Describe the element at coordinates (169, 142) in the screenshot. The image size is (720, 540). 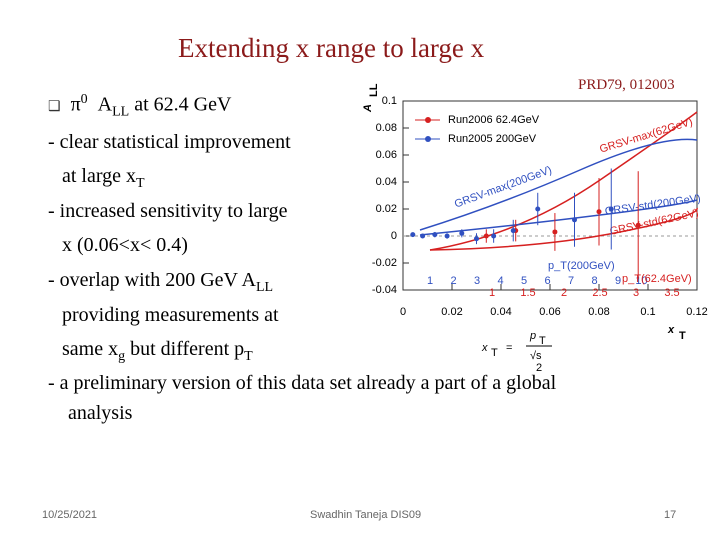
I see `text: - clear statistical improvement` at that location.